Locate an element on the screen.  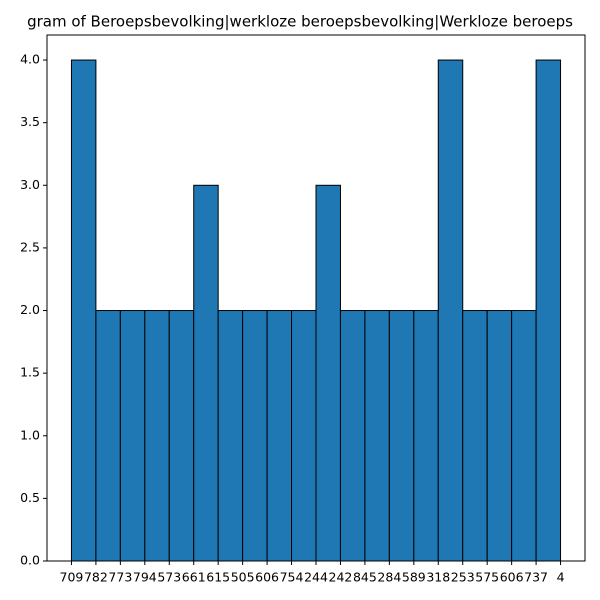
x-tick-label: 244 is located at coordinates (316, 577).